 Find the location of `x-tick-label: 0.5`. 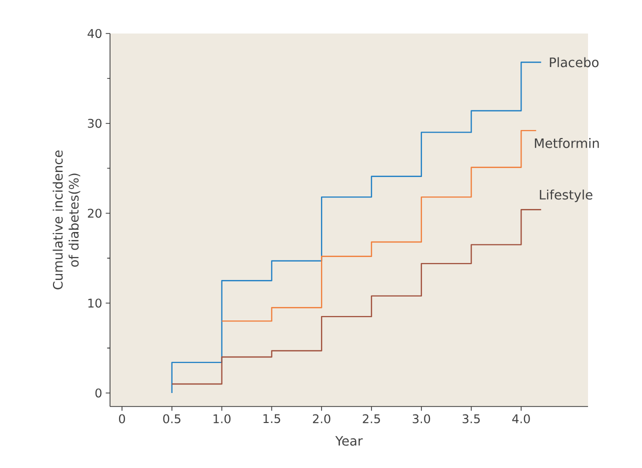

x-tick-label: 0.5 is located at coordinates (171, 419).